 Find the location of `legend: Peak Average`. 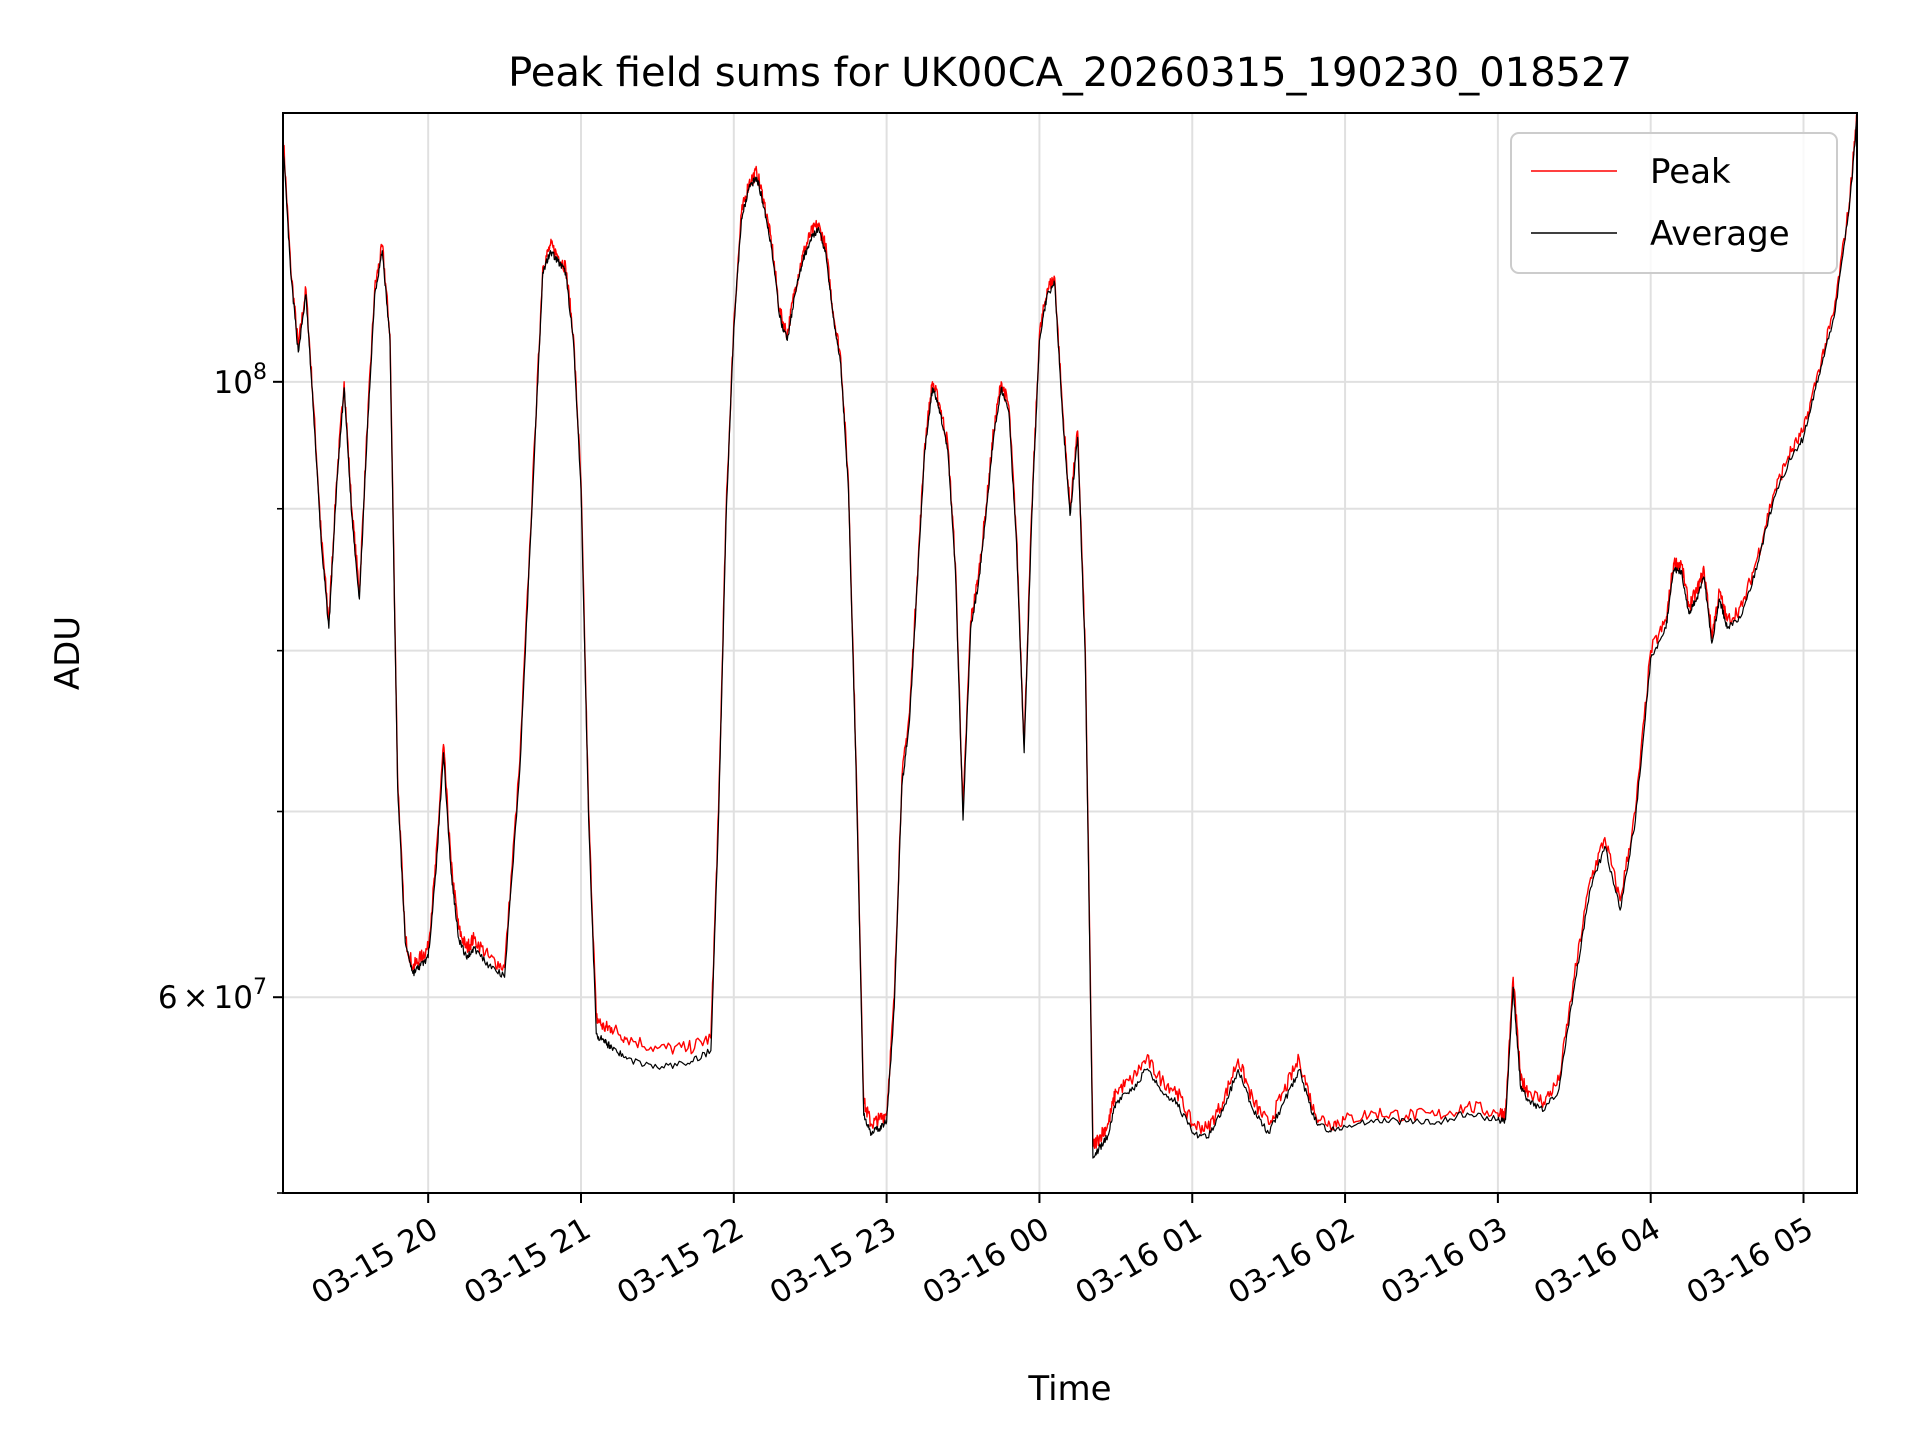

legend: Peak Average is located at coordinates (1674, 203).